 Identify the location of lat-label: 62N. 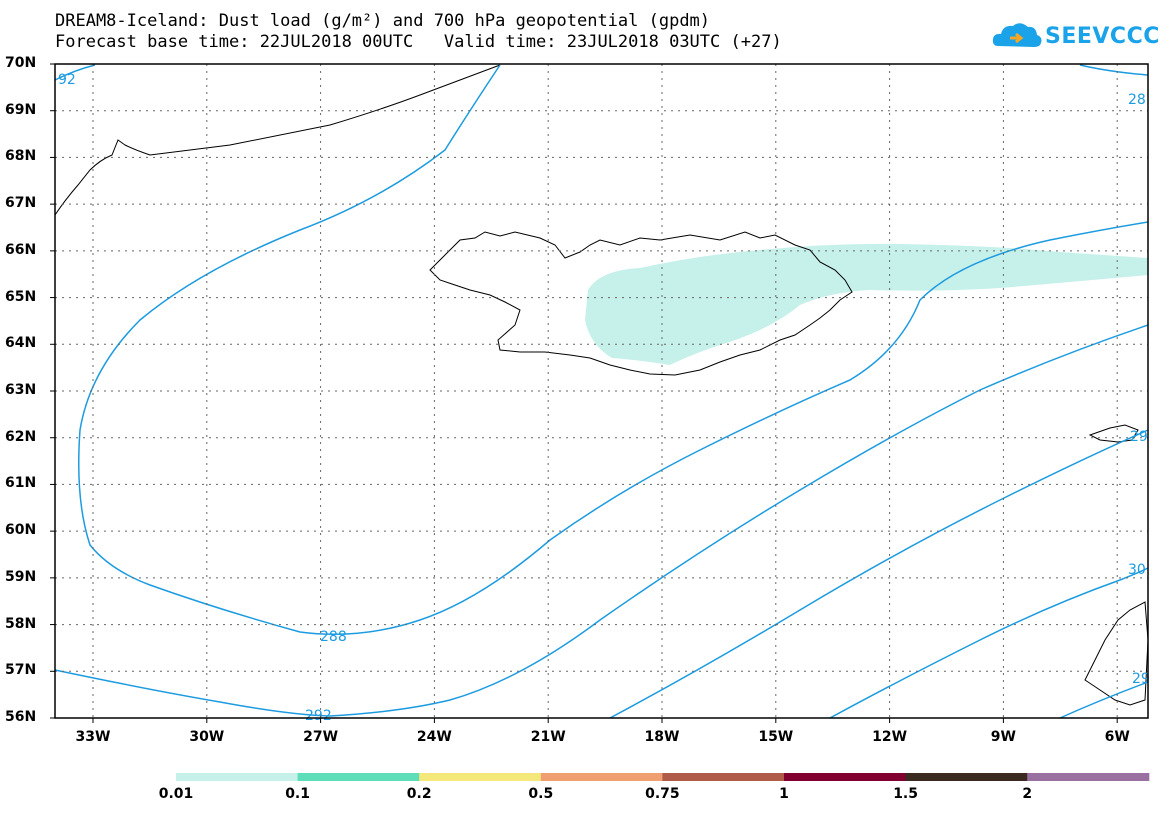
(21, 436).